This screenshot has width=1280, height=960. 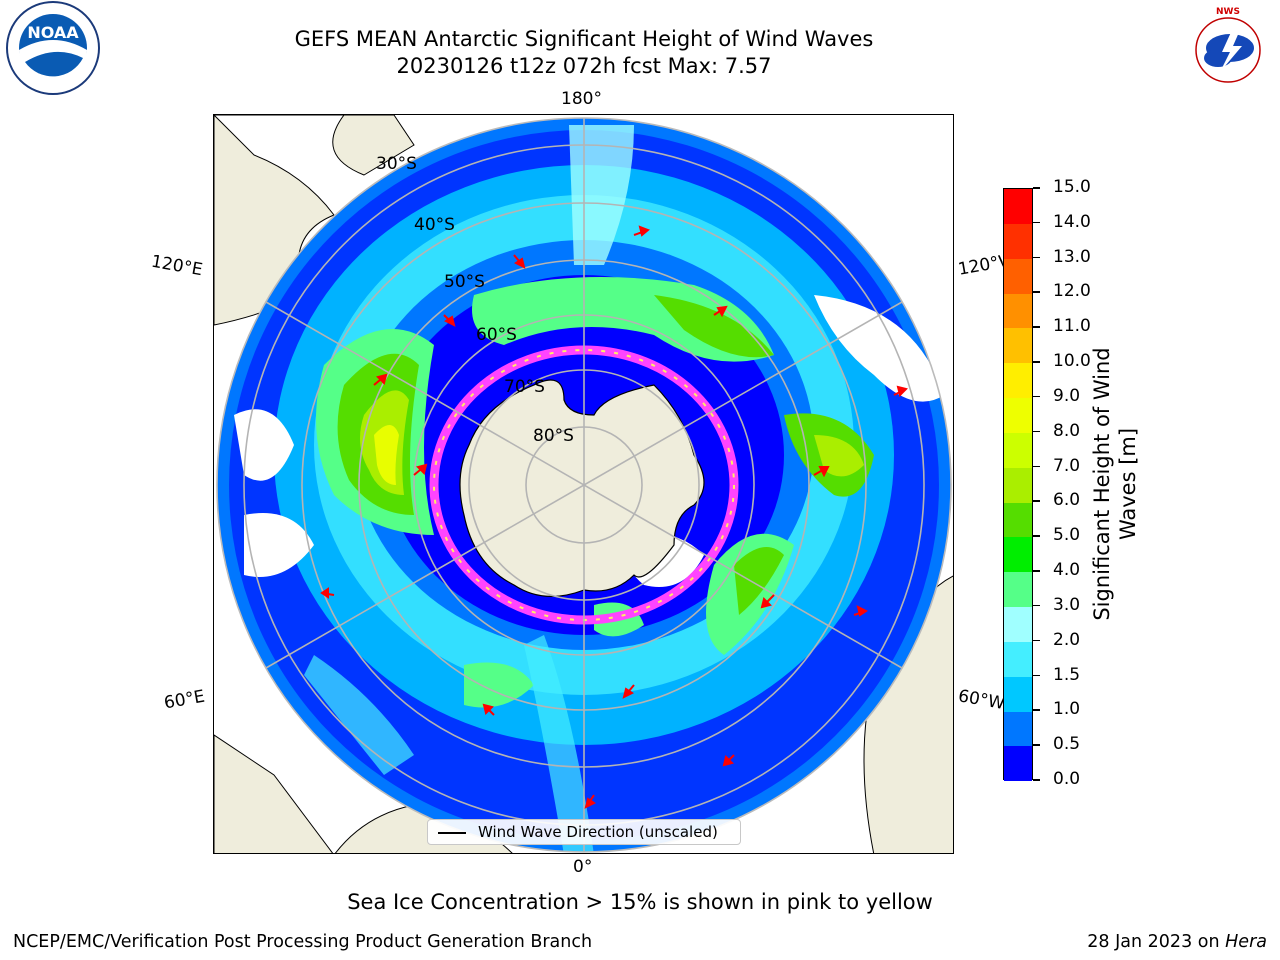 I want to click on colorbar-tick-label: 10.0, so click(x=1072, y=361).